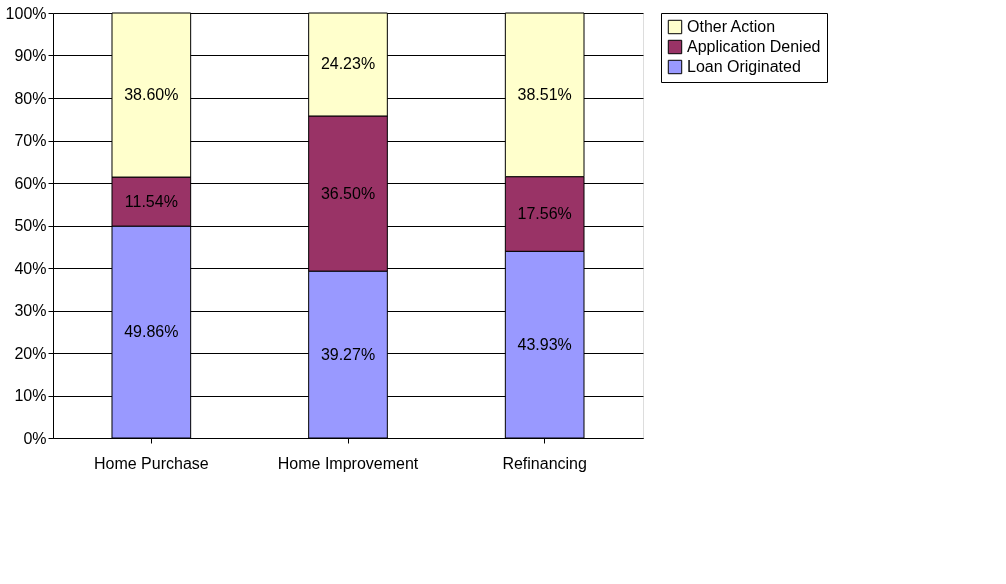 The width and height of the screenshot is (1006, 584). I want to click on data-label: 43.93%, so click(544, 344).